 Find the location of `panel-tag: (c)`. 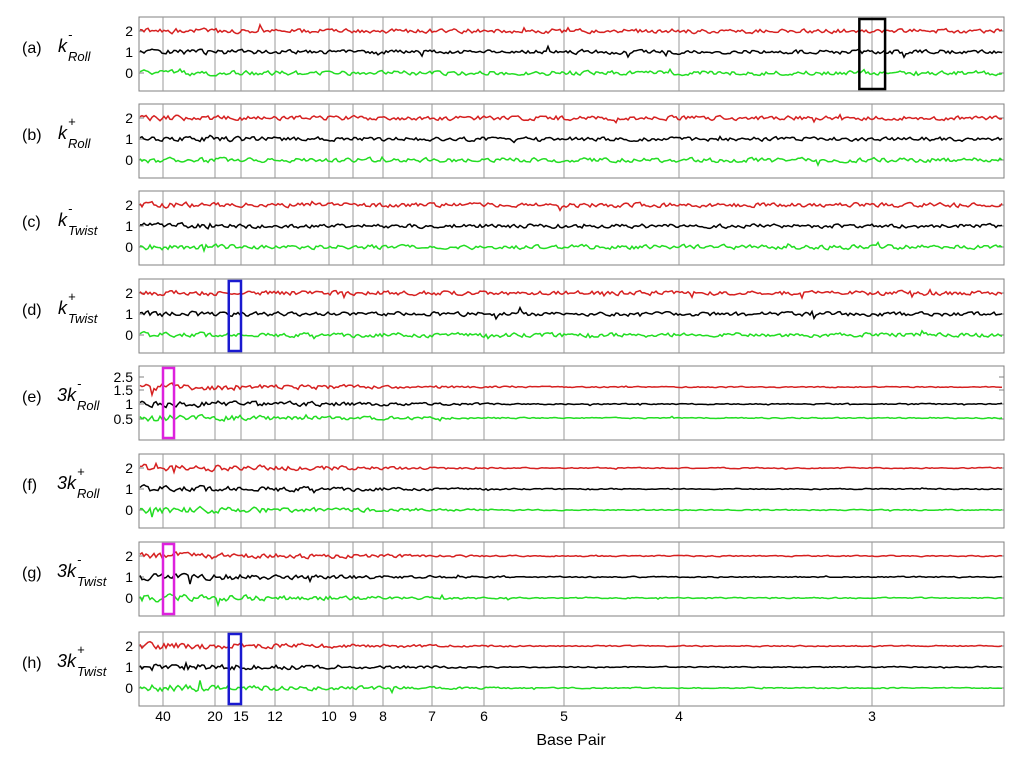

panel-tag: (c) is located at coordinates (31, 222).